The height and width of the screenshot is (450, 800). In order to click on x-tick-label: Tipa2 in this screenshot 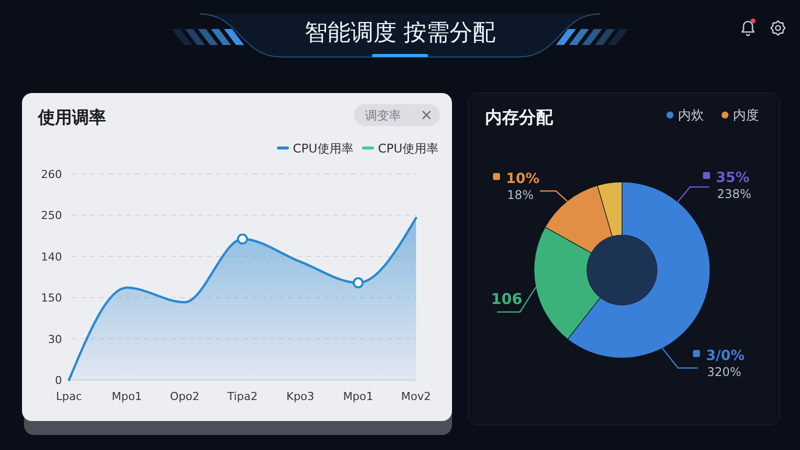, I will do `click(242, 396)`.